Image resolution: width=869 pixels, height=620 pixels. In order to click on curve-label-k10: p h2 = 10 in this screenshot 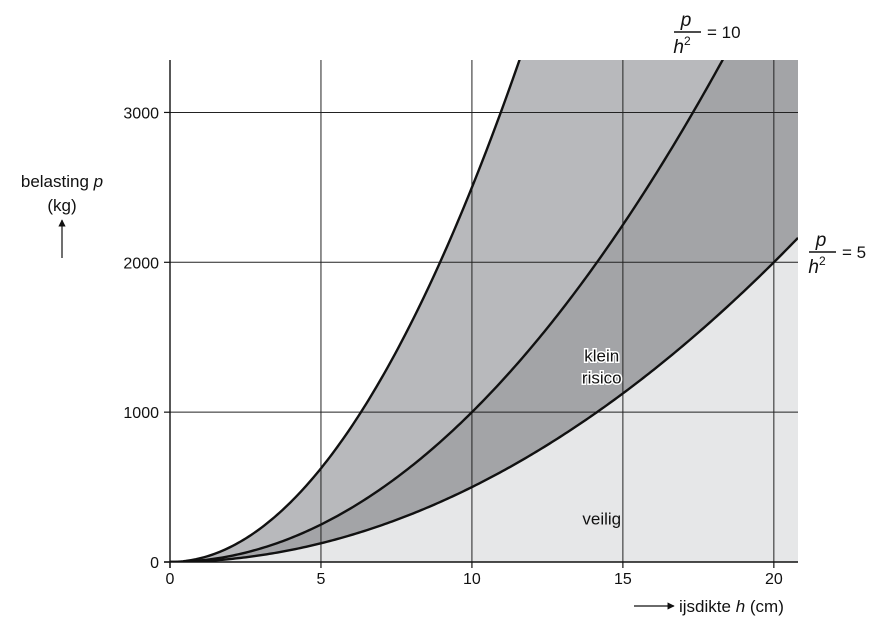, I will do `click(706, 34)`.